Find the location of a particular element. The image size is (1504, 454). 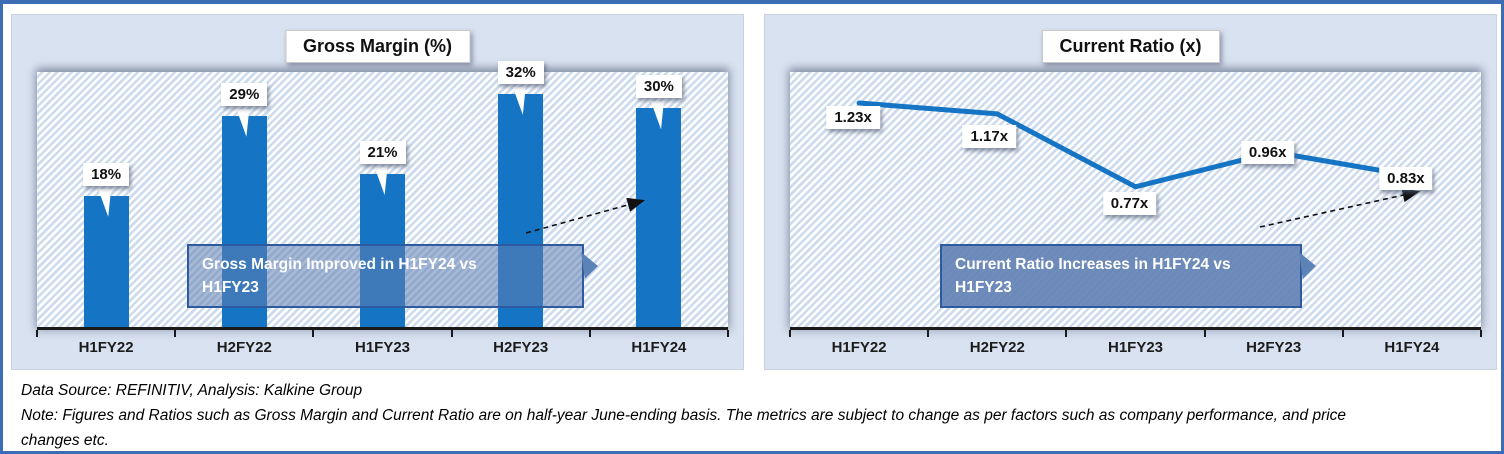

data-label-H1FY22: 1.23x is located at coordinates (853, 117).